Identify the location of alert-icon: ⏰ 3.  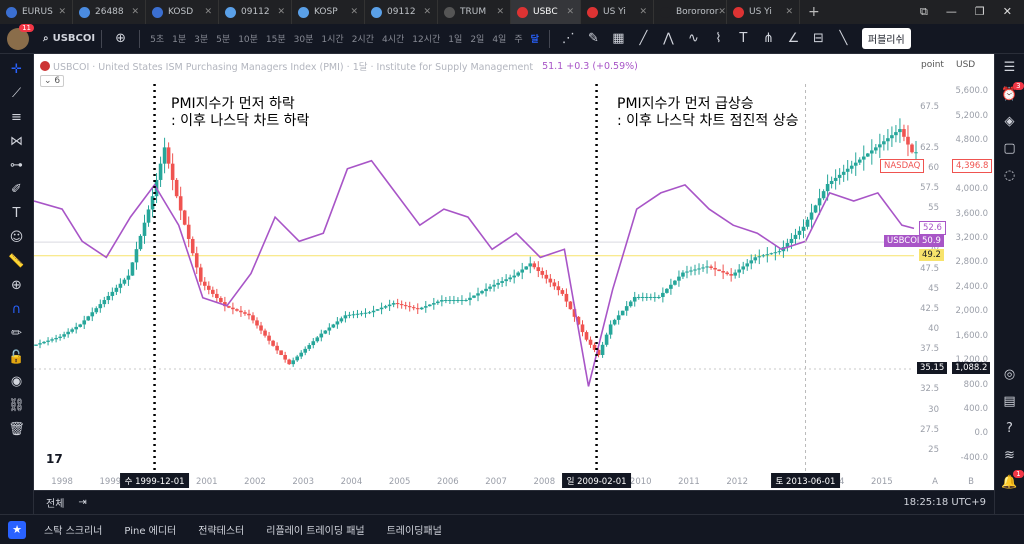
(1012, 92).